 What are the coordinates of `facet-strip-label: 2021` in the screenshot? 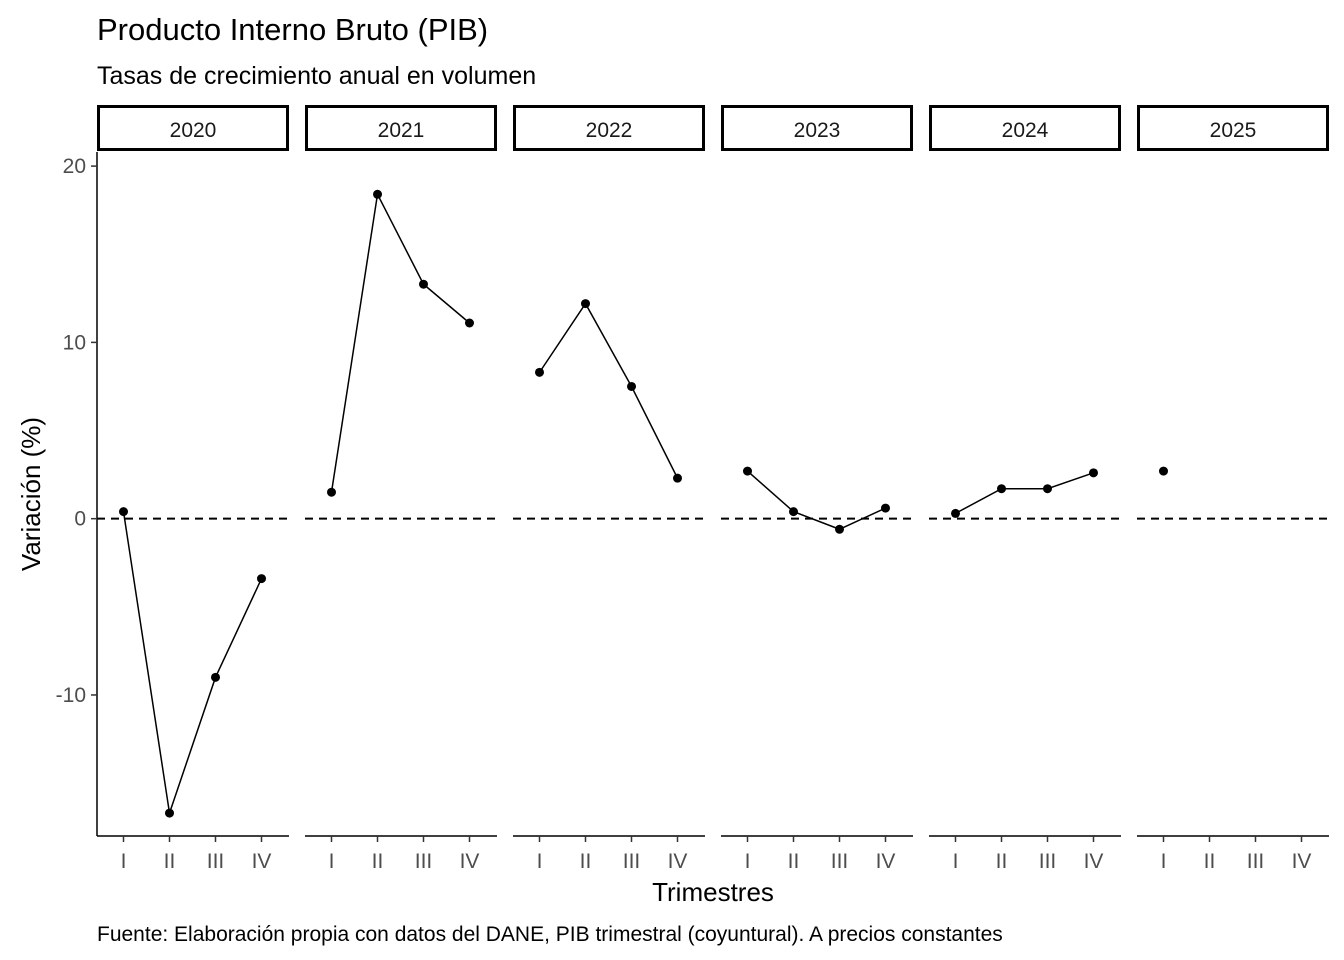 It's located at (401, 130).